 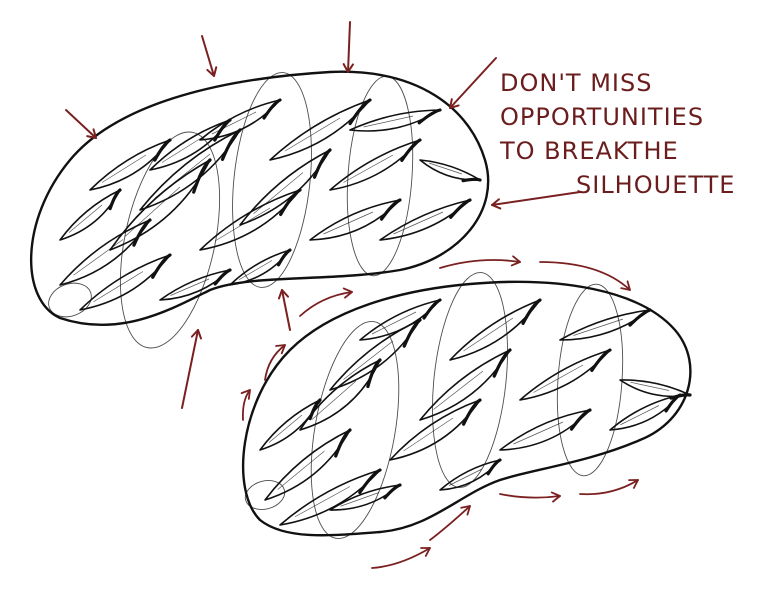 What do you see at coordinates (536, 198) in the screenshot?
I see `arrow-pointer` at bounding box center [536, 198].